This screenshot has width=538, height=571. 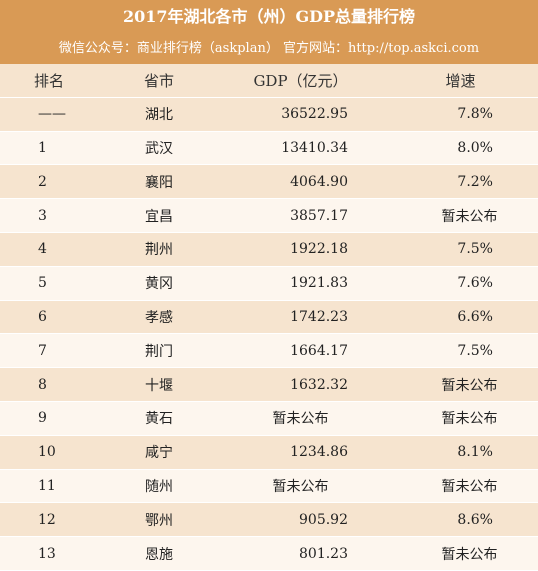 What do you see at coordinates (159, 452) in the screenshot?
I see `province-cell: 咸宁` at bounding box center [159, 452].